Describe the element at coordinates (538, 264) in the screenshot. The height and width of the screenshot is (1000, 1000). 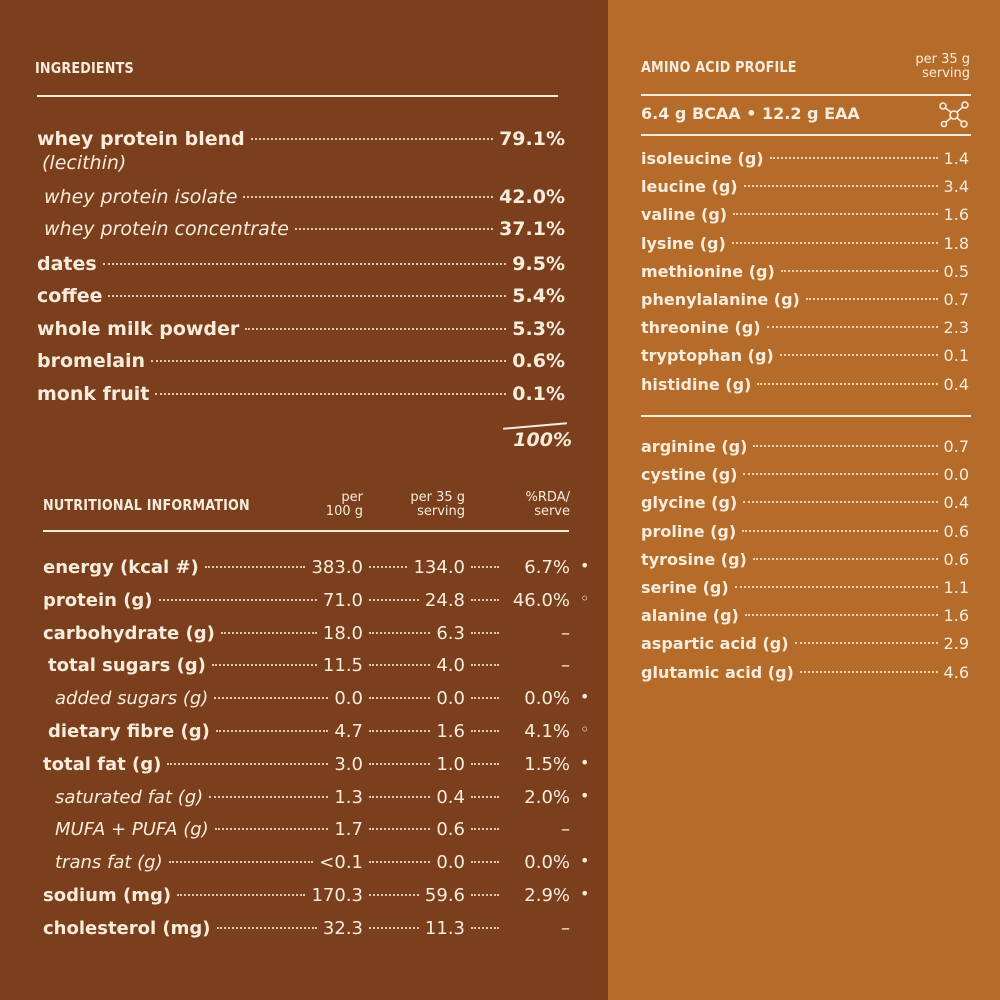
I see `ingredient-value: 9.5%` at that location.